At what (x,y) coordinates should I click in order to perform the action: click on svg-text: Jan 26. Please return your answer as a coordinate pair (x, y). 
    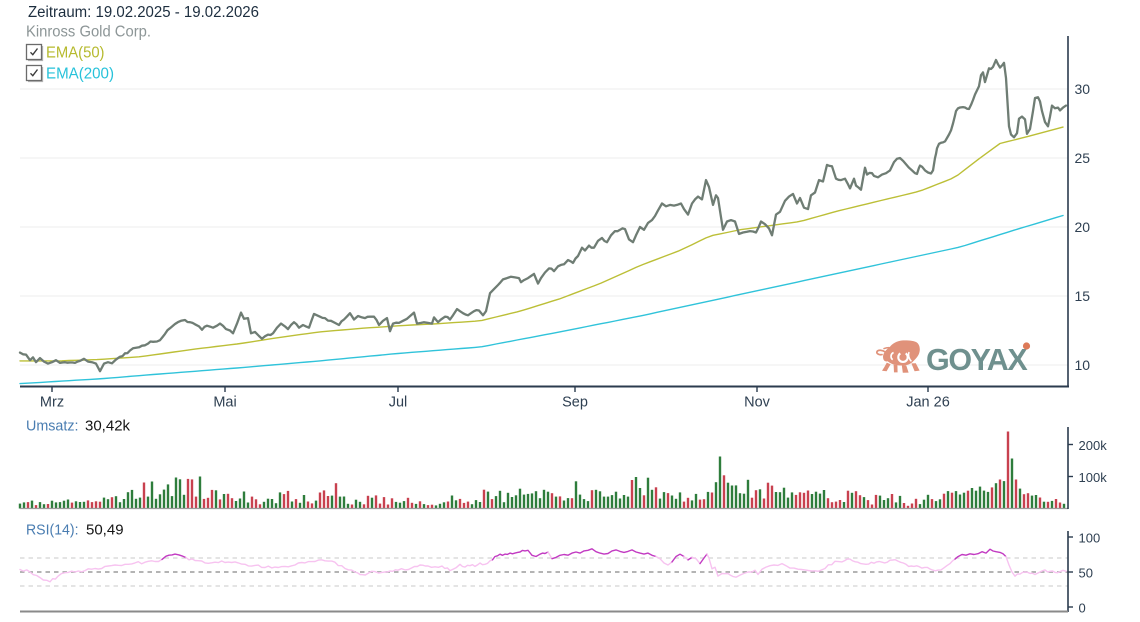
    Looking at the image, I should click on (928, 403).